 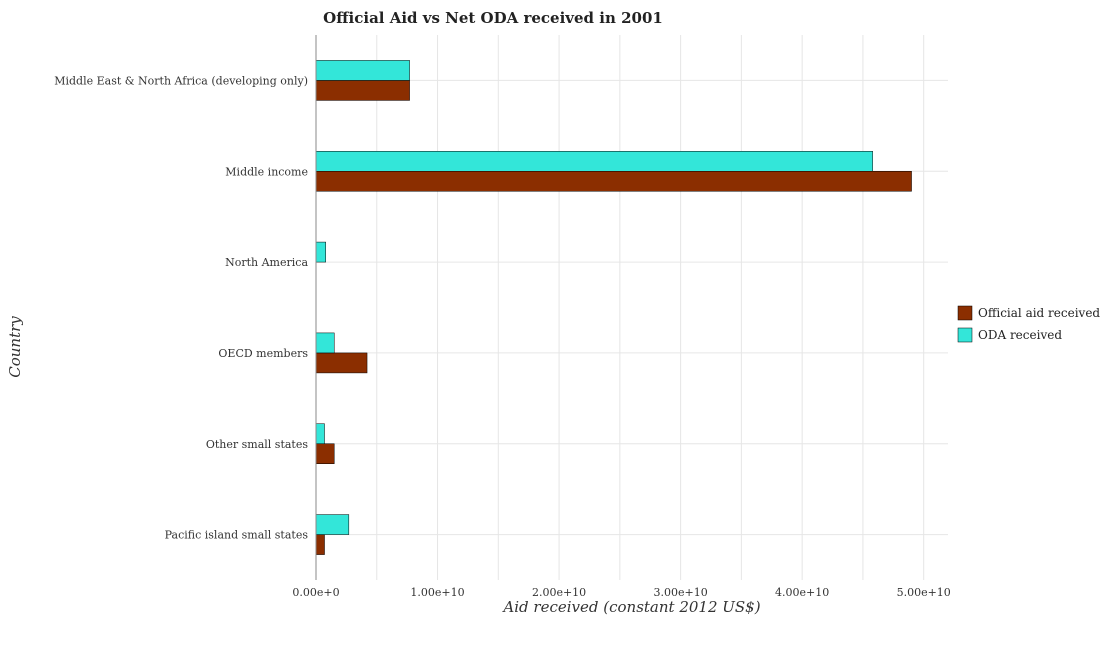 I want to click on y-tick-label: Other small states, so click(x=257, y=444).